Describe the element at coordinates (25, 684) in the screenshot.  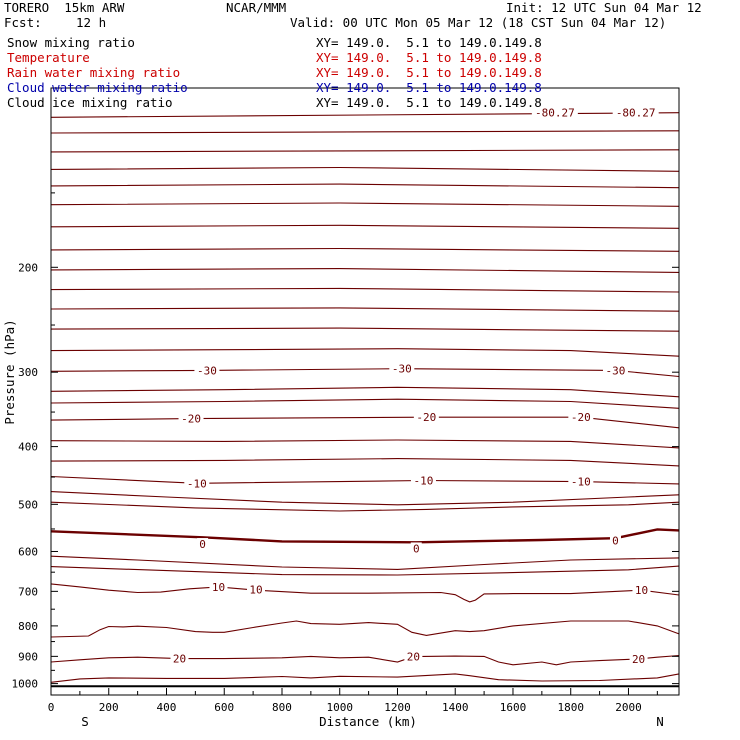
I see `y-tick-label: 1000` at that location.